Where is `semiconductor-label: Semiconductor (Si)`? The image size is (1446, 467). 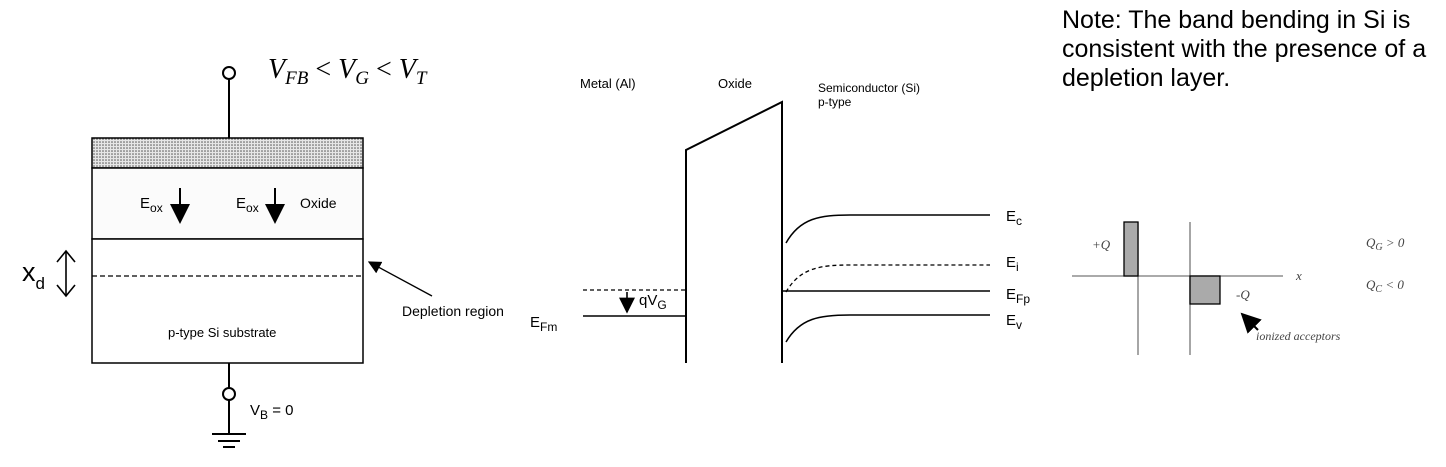
semiconductor-label: Semiconductor (Si) is located at coordinates (869, 88).